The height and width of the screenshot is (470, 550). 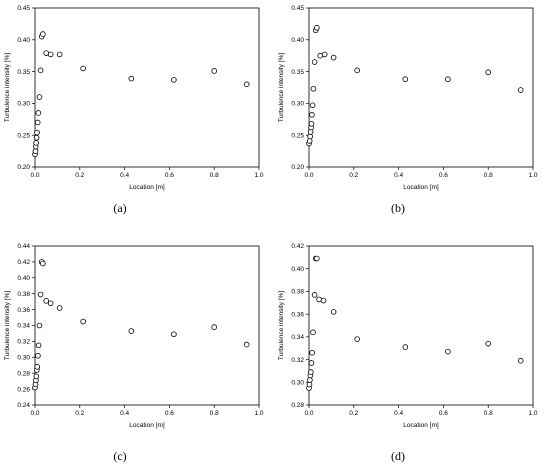 I want to click on y-tick-label: 0.44, so click(x=23, y=246).